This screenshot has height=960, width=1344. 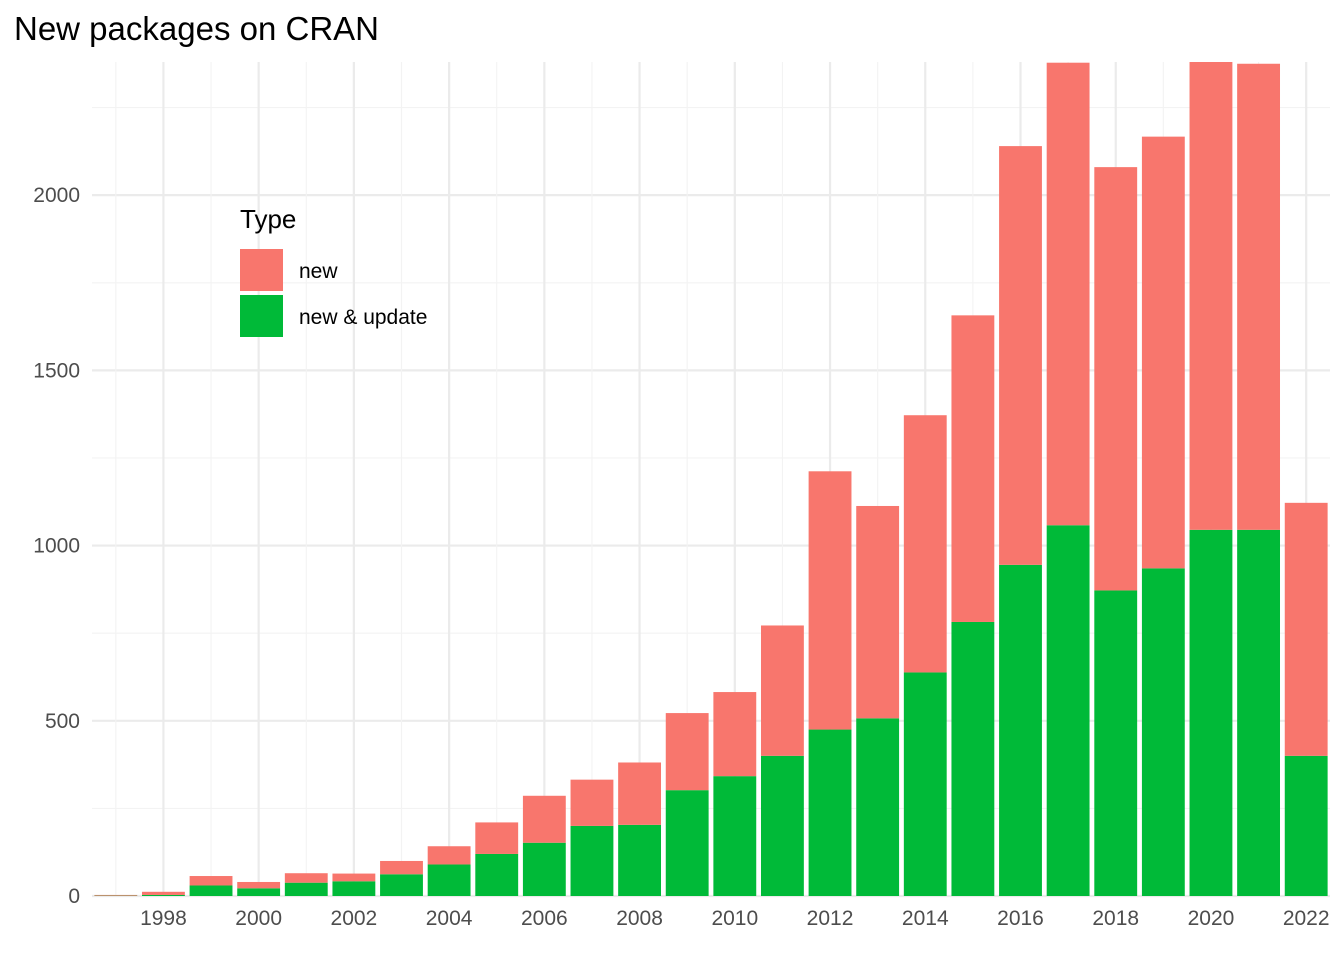 What do you see at coordinates (306, 889) in the screenshot?
I see `bar-new-update-2001` at bounding box center [306, 889].